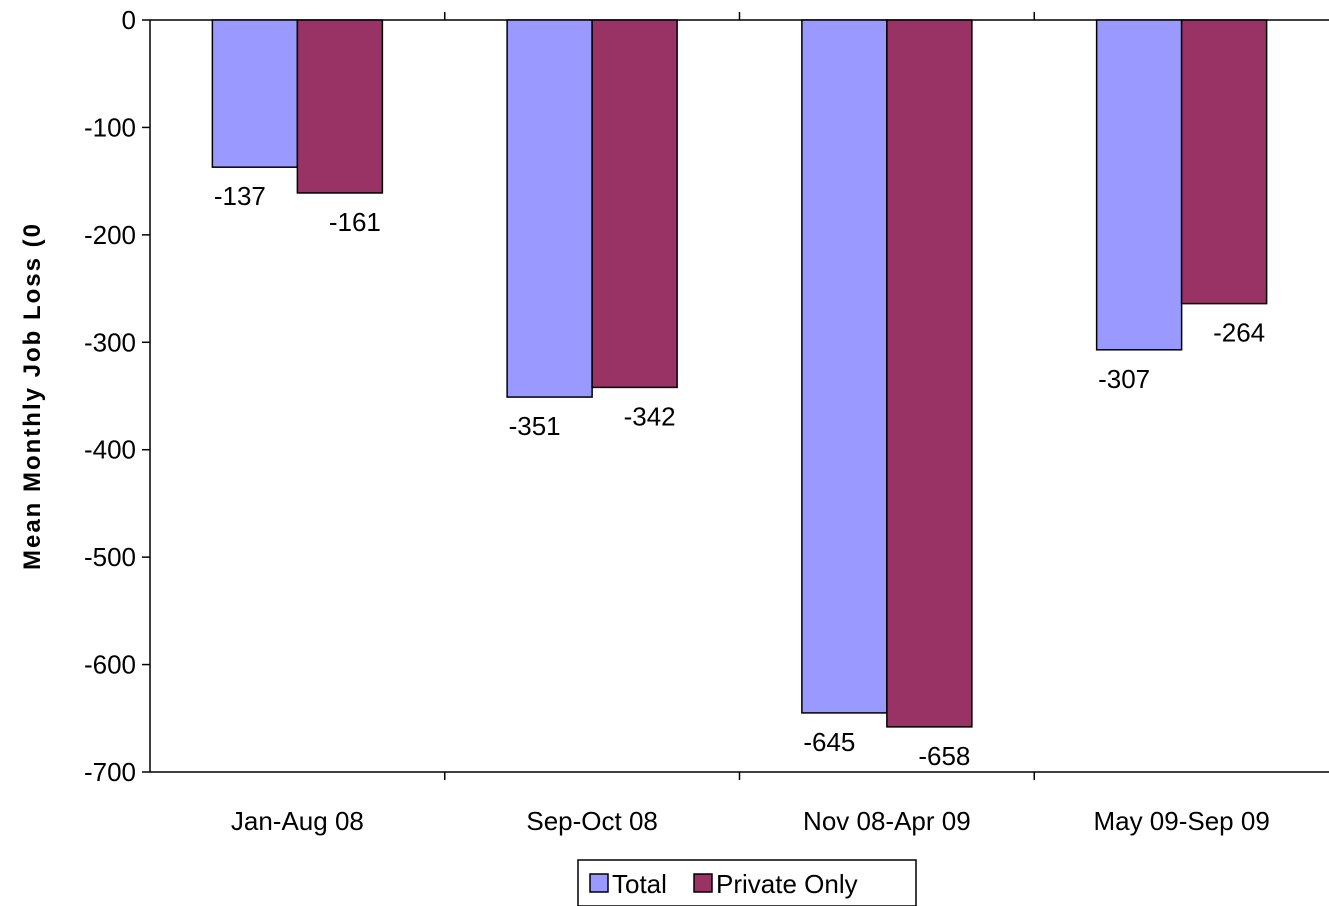 The width and height of the screenshot is (1329, 906). Describe the element at coordinates (887, 821) in the screenshot. I see `x-tick-label: Nov 08-Apr 09` at that location.